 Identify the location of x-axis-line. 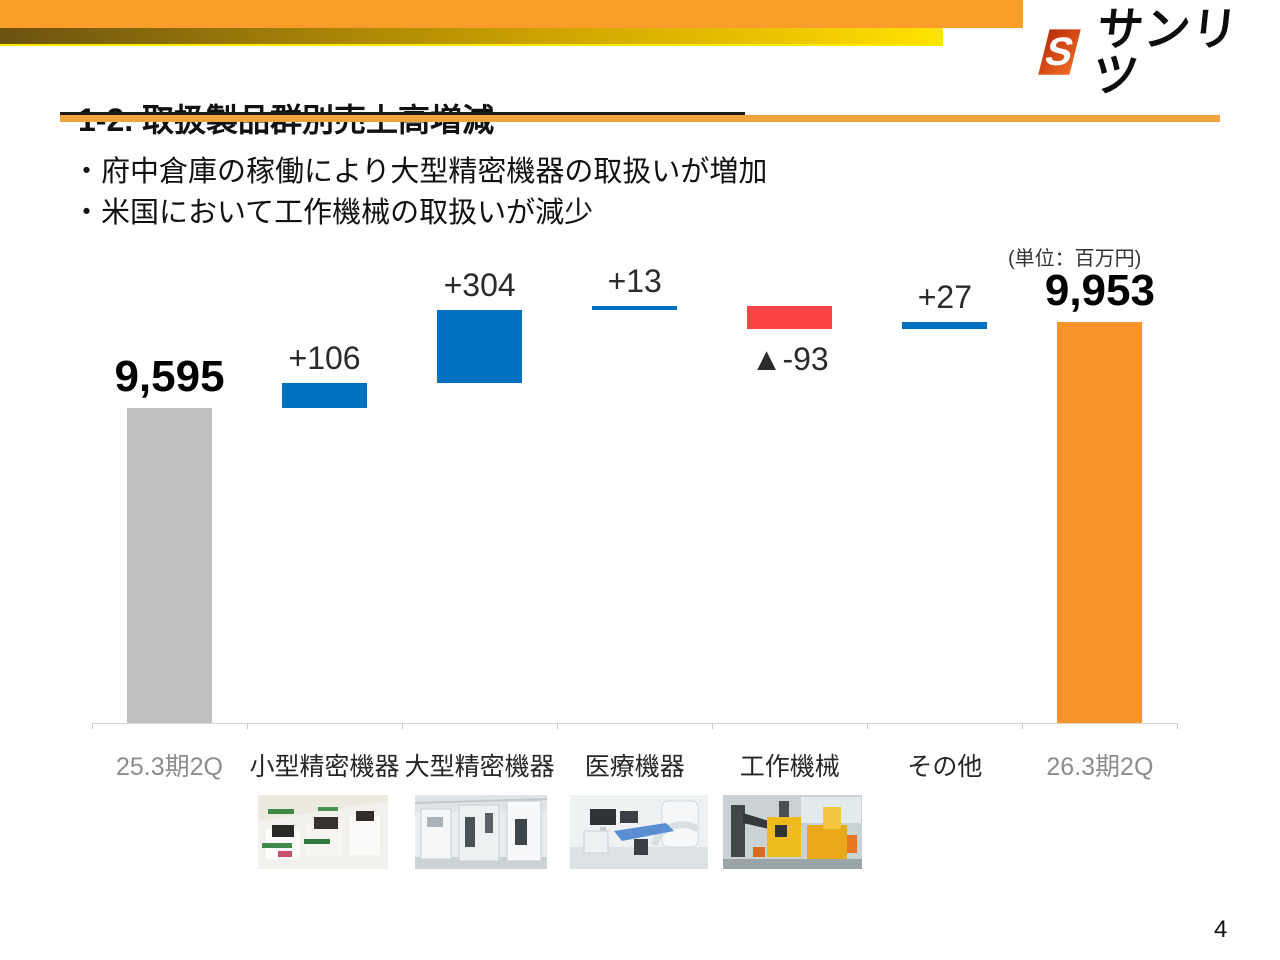
(634, 723).